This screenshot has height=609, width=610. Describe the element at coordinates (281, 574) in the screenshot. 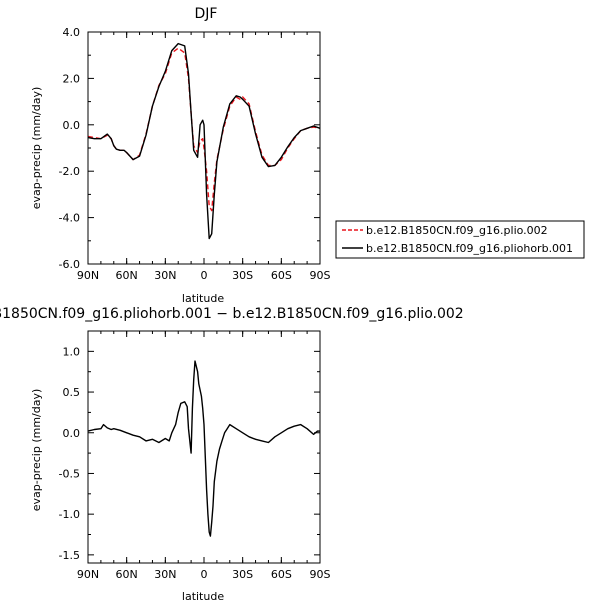

I see `chart-bottom-x-tick-label: 60S` at that location.